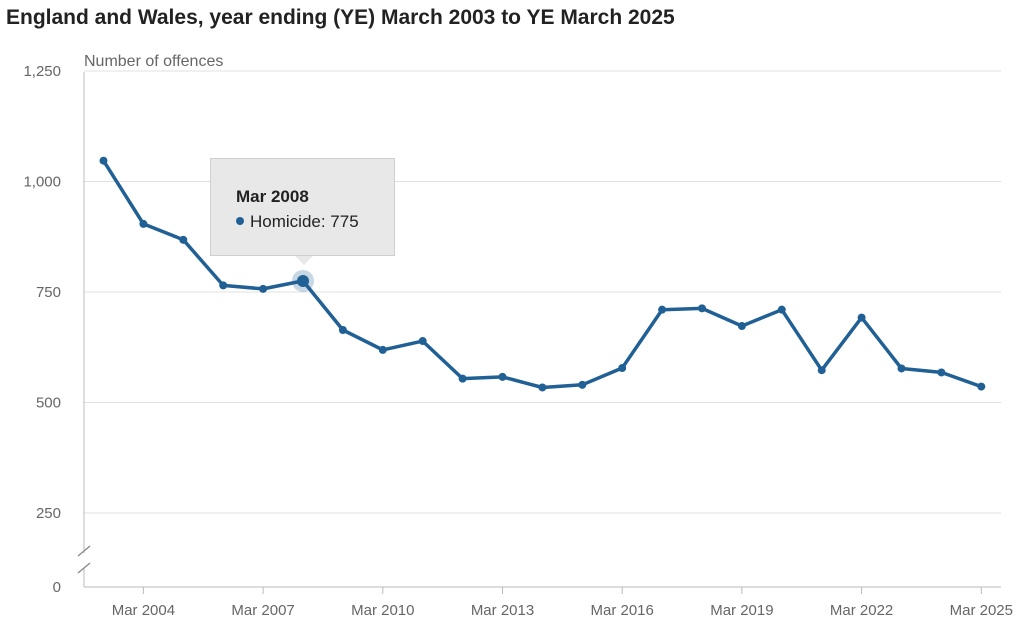  What do you see at coordinates (143, 610) in the screenshot?
I see `x-tick-label: Mar 2004` at bounding box center [143, 610].